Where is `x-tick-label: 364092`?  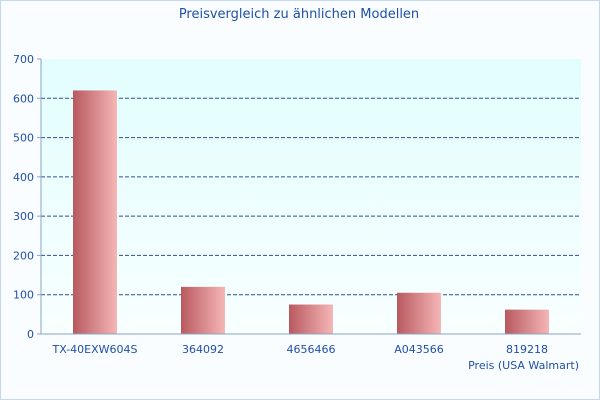
x-tick-label: 364092 is located at coordinates (203, 349).